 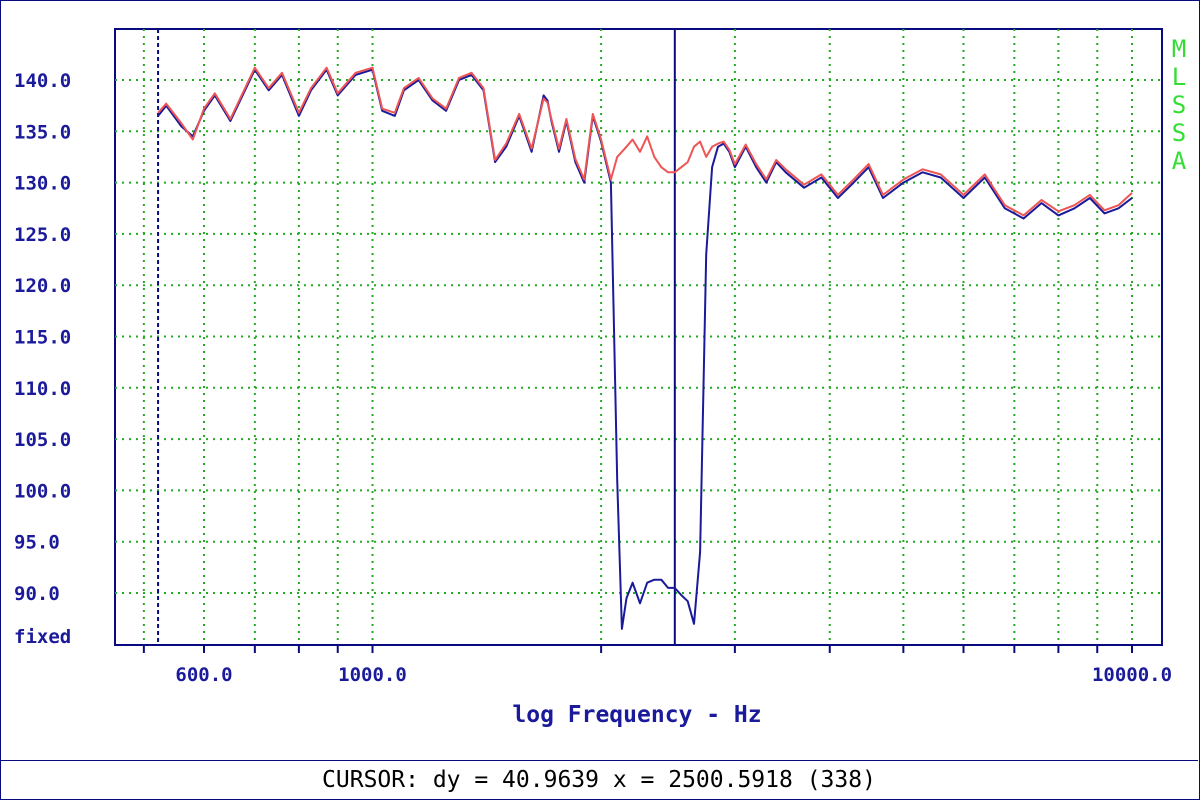 I want to click on cursor-readout: CURSOR: dy = 40.9639 x = 2500.5918 (338), so click(x=599, y=780).